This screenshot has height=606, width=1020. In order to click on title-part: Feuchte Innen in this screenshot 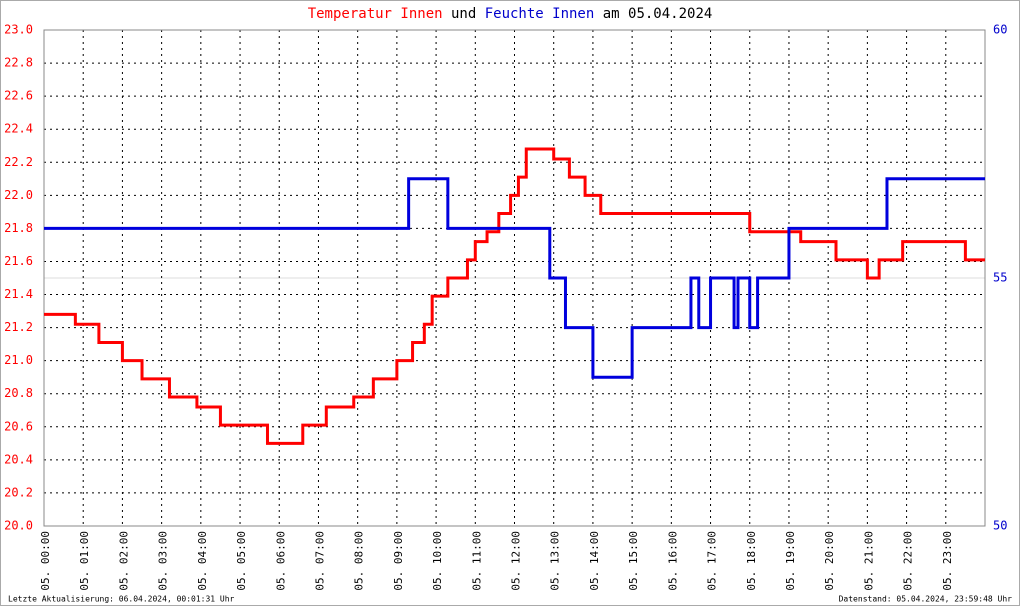, I will do `click(540, 14)`.